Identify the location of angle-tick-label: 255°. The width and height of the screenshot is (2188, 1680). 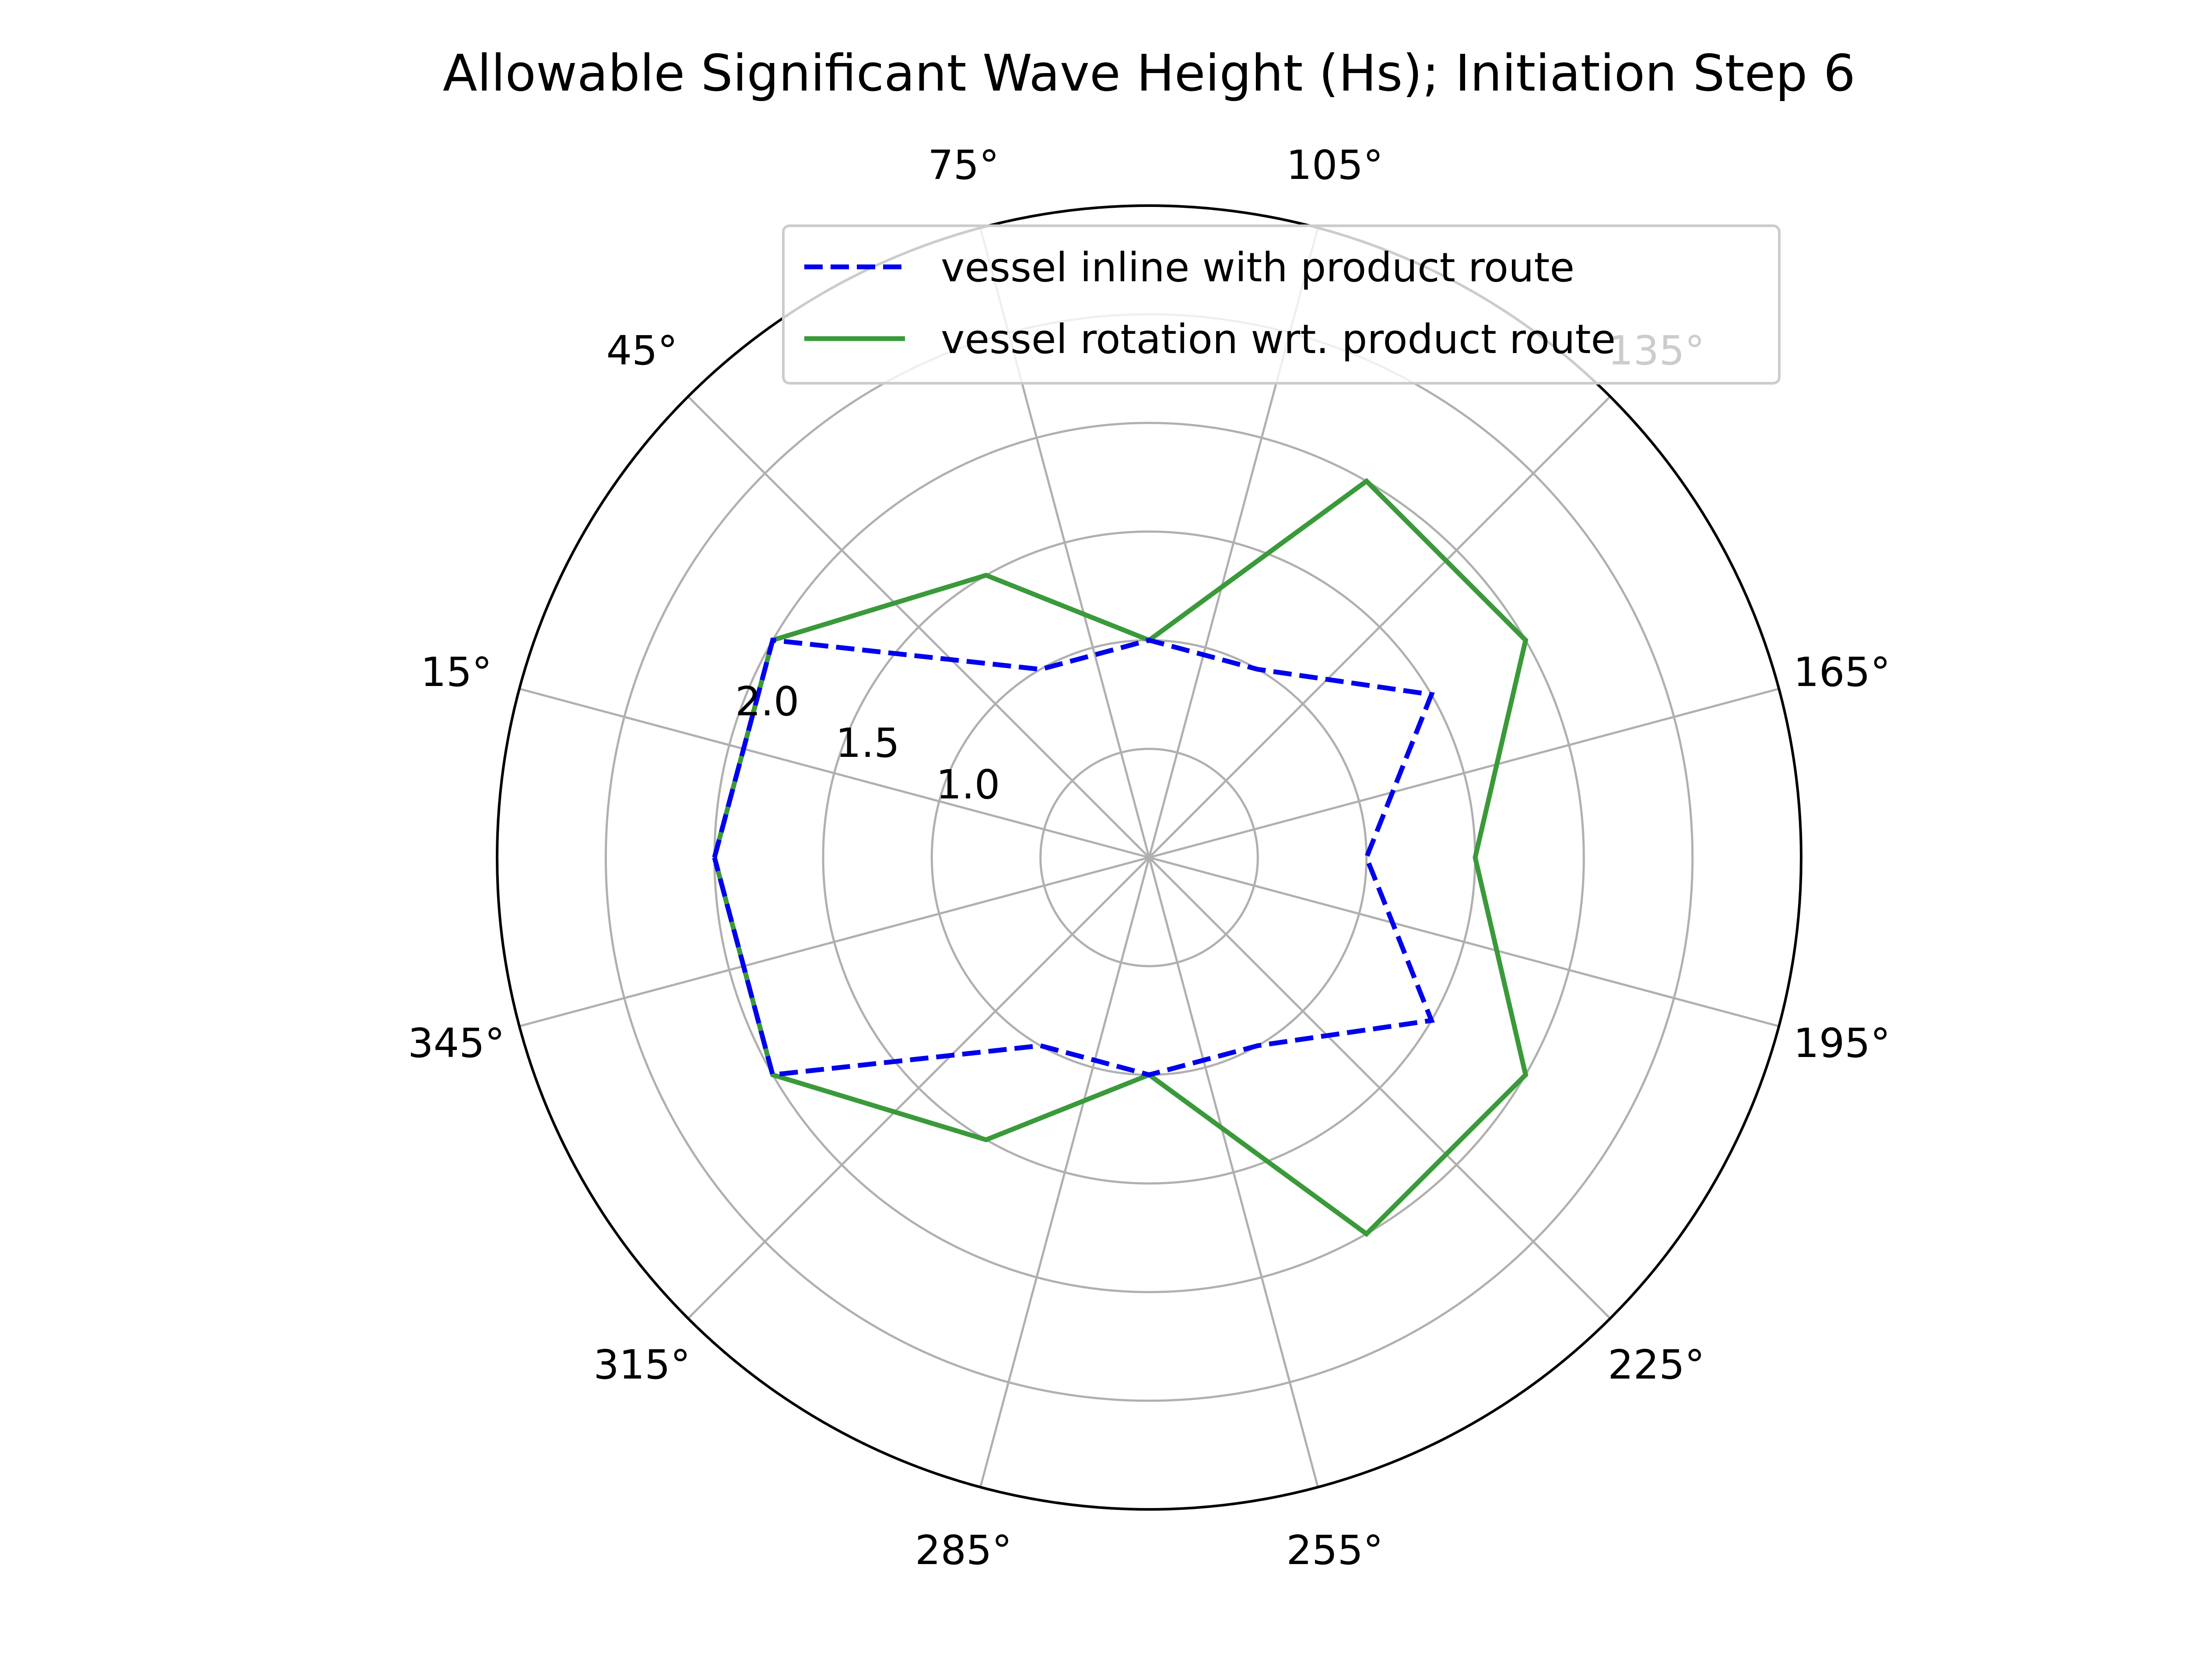
(1334, 1550).